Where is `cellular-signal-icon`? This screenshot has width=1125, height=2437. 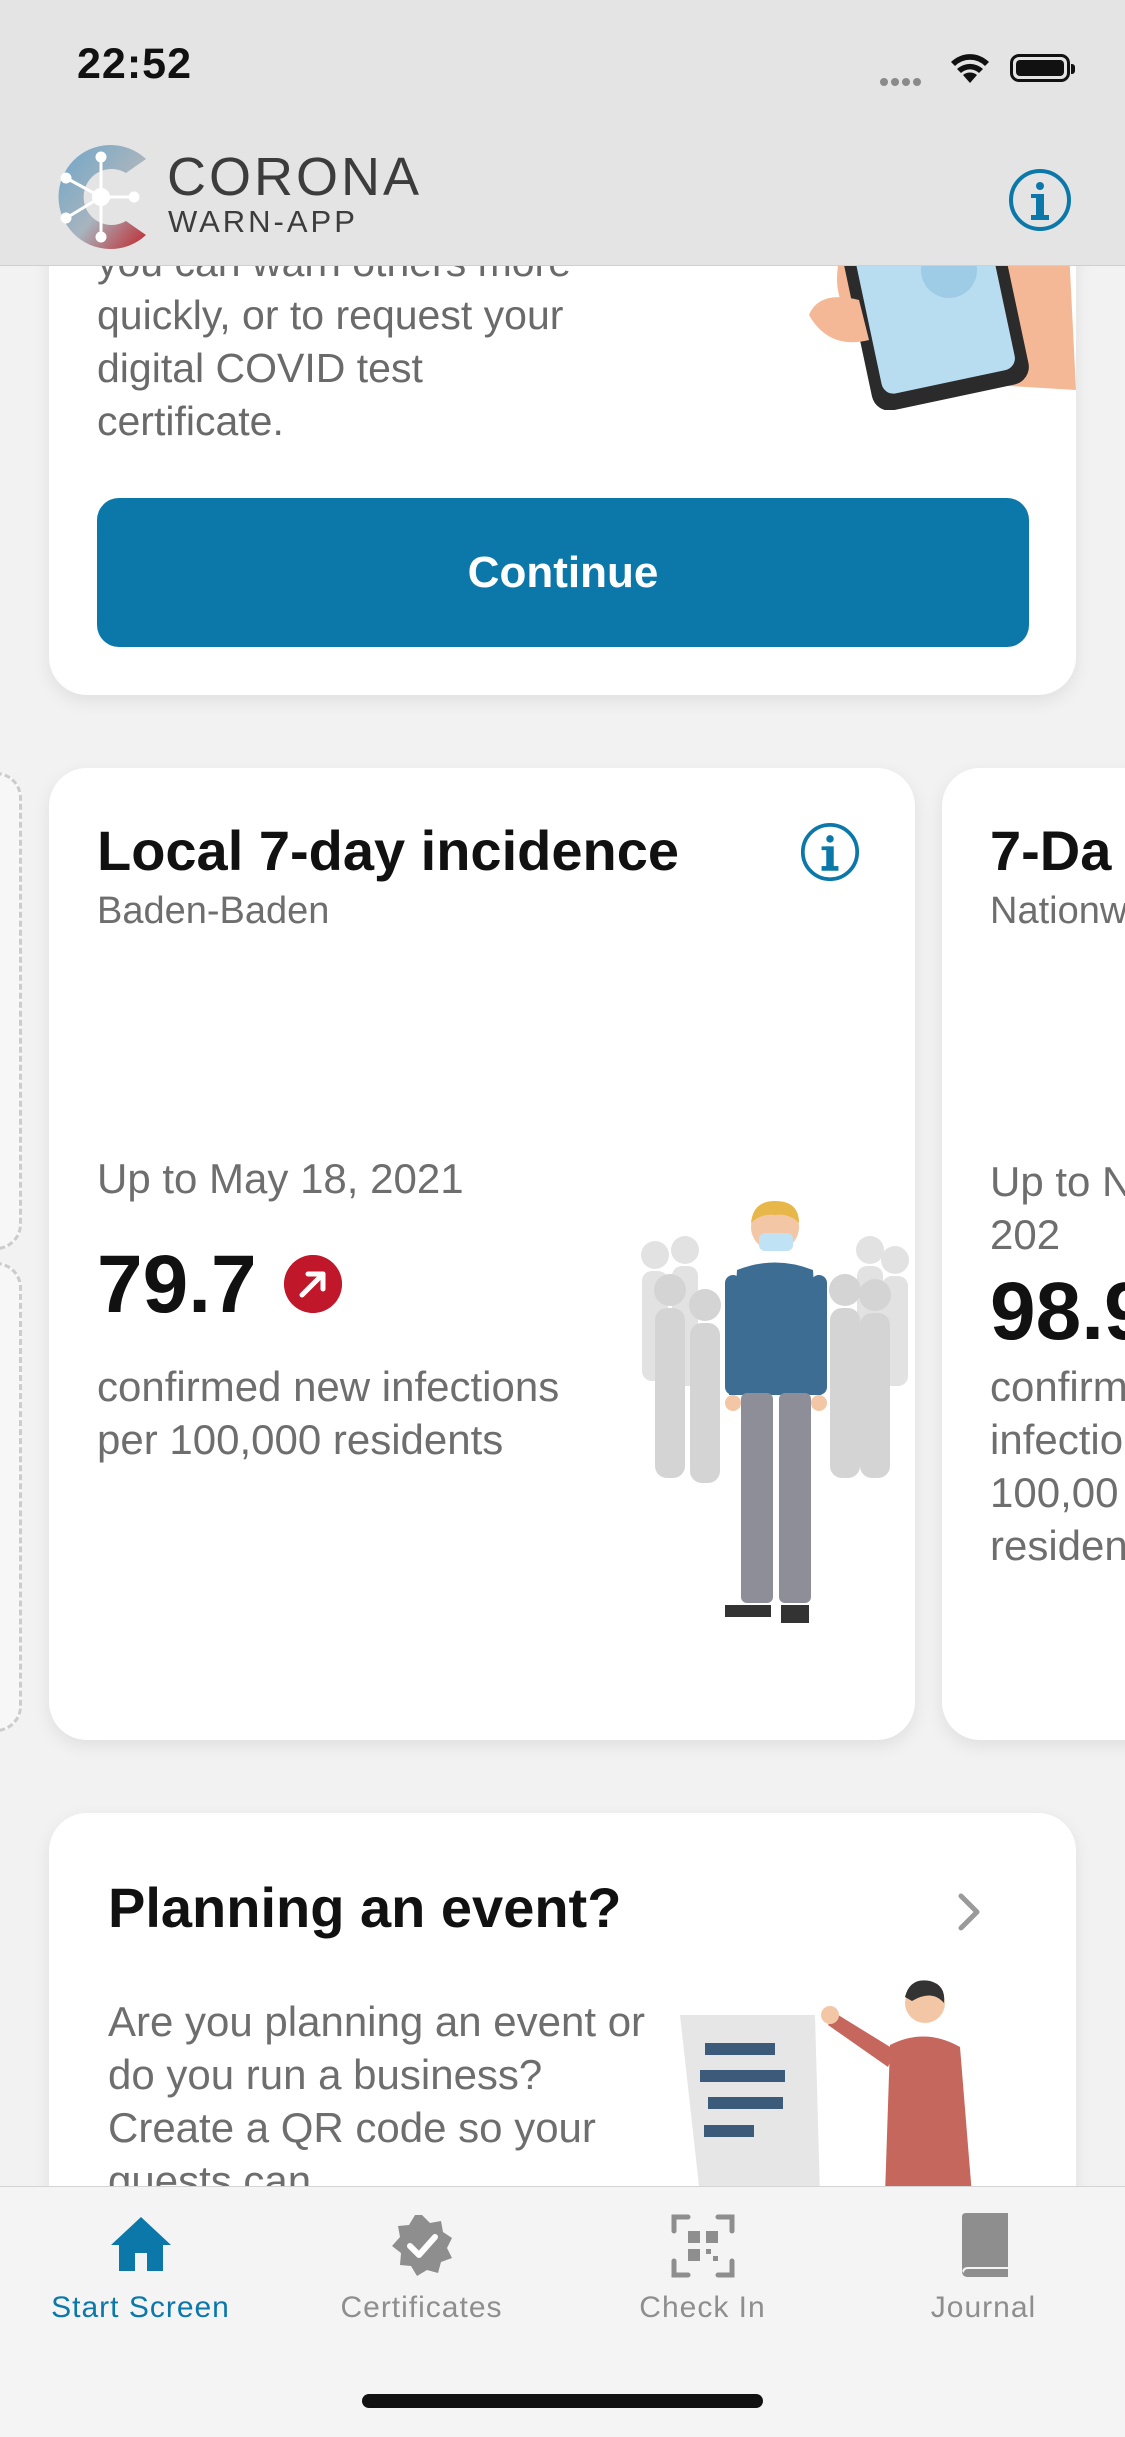 cellular-signal-icon is located at coordinates (902, 82).